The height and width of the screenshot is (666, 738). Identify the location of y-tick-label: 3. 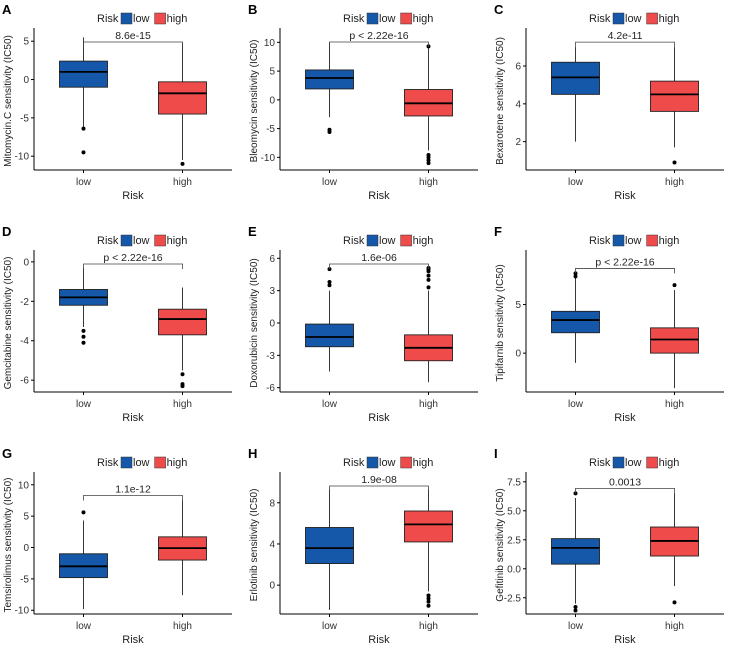
(272, 291).